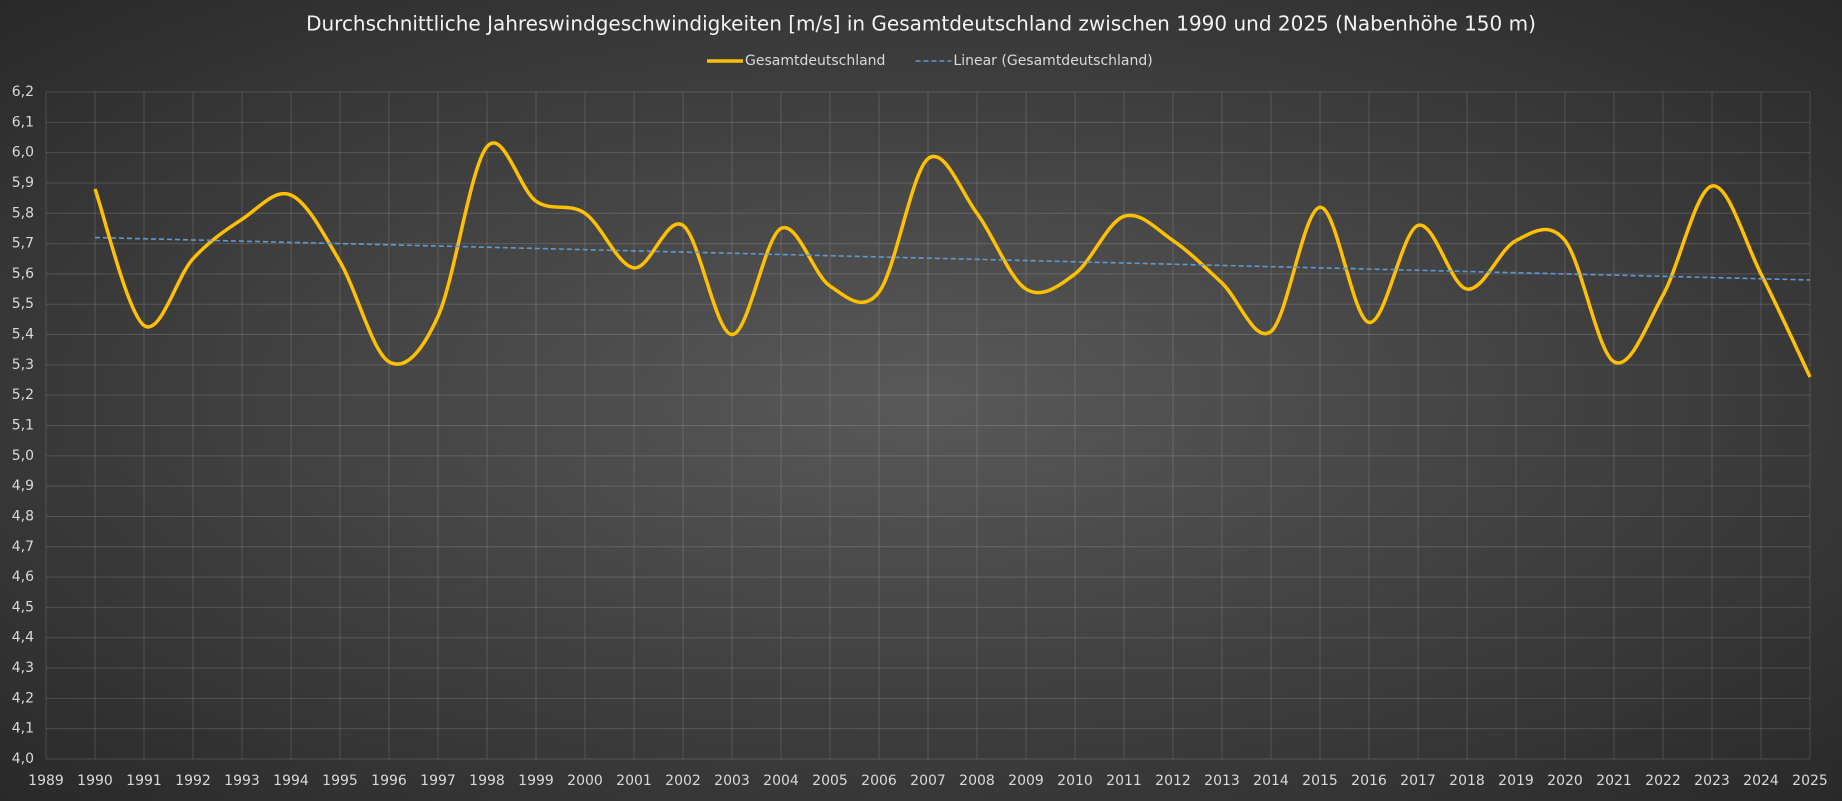  Describe the element at coordinates (732, 781) in the screenshot. I see `x-tick-label: 2003` at that location.